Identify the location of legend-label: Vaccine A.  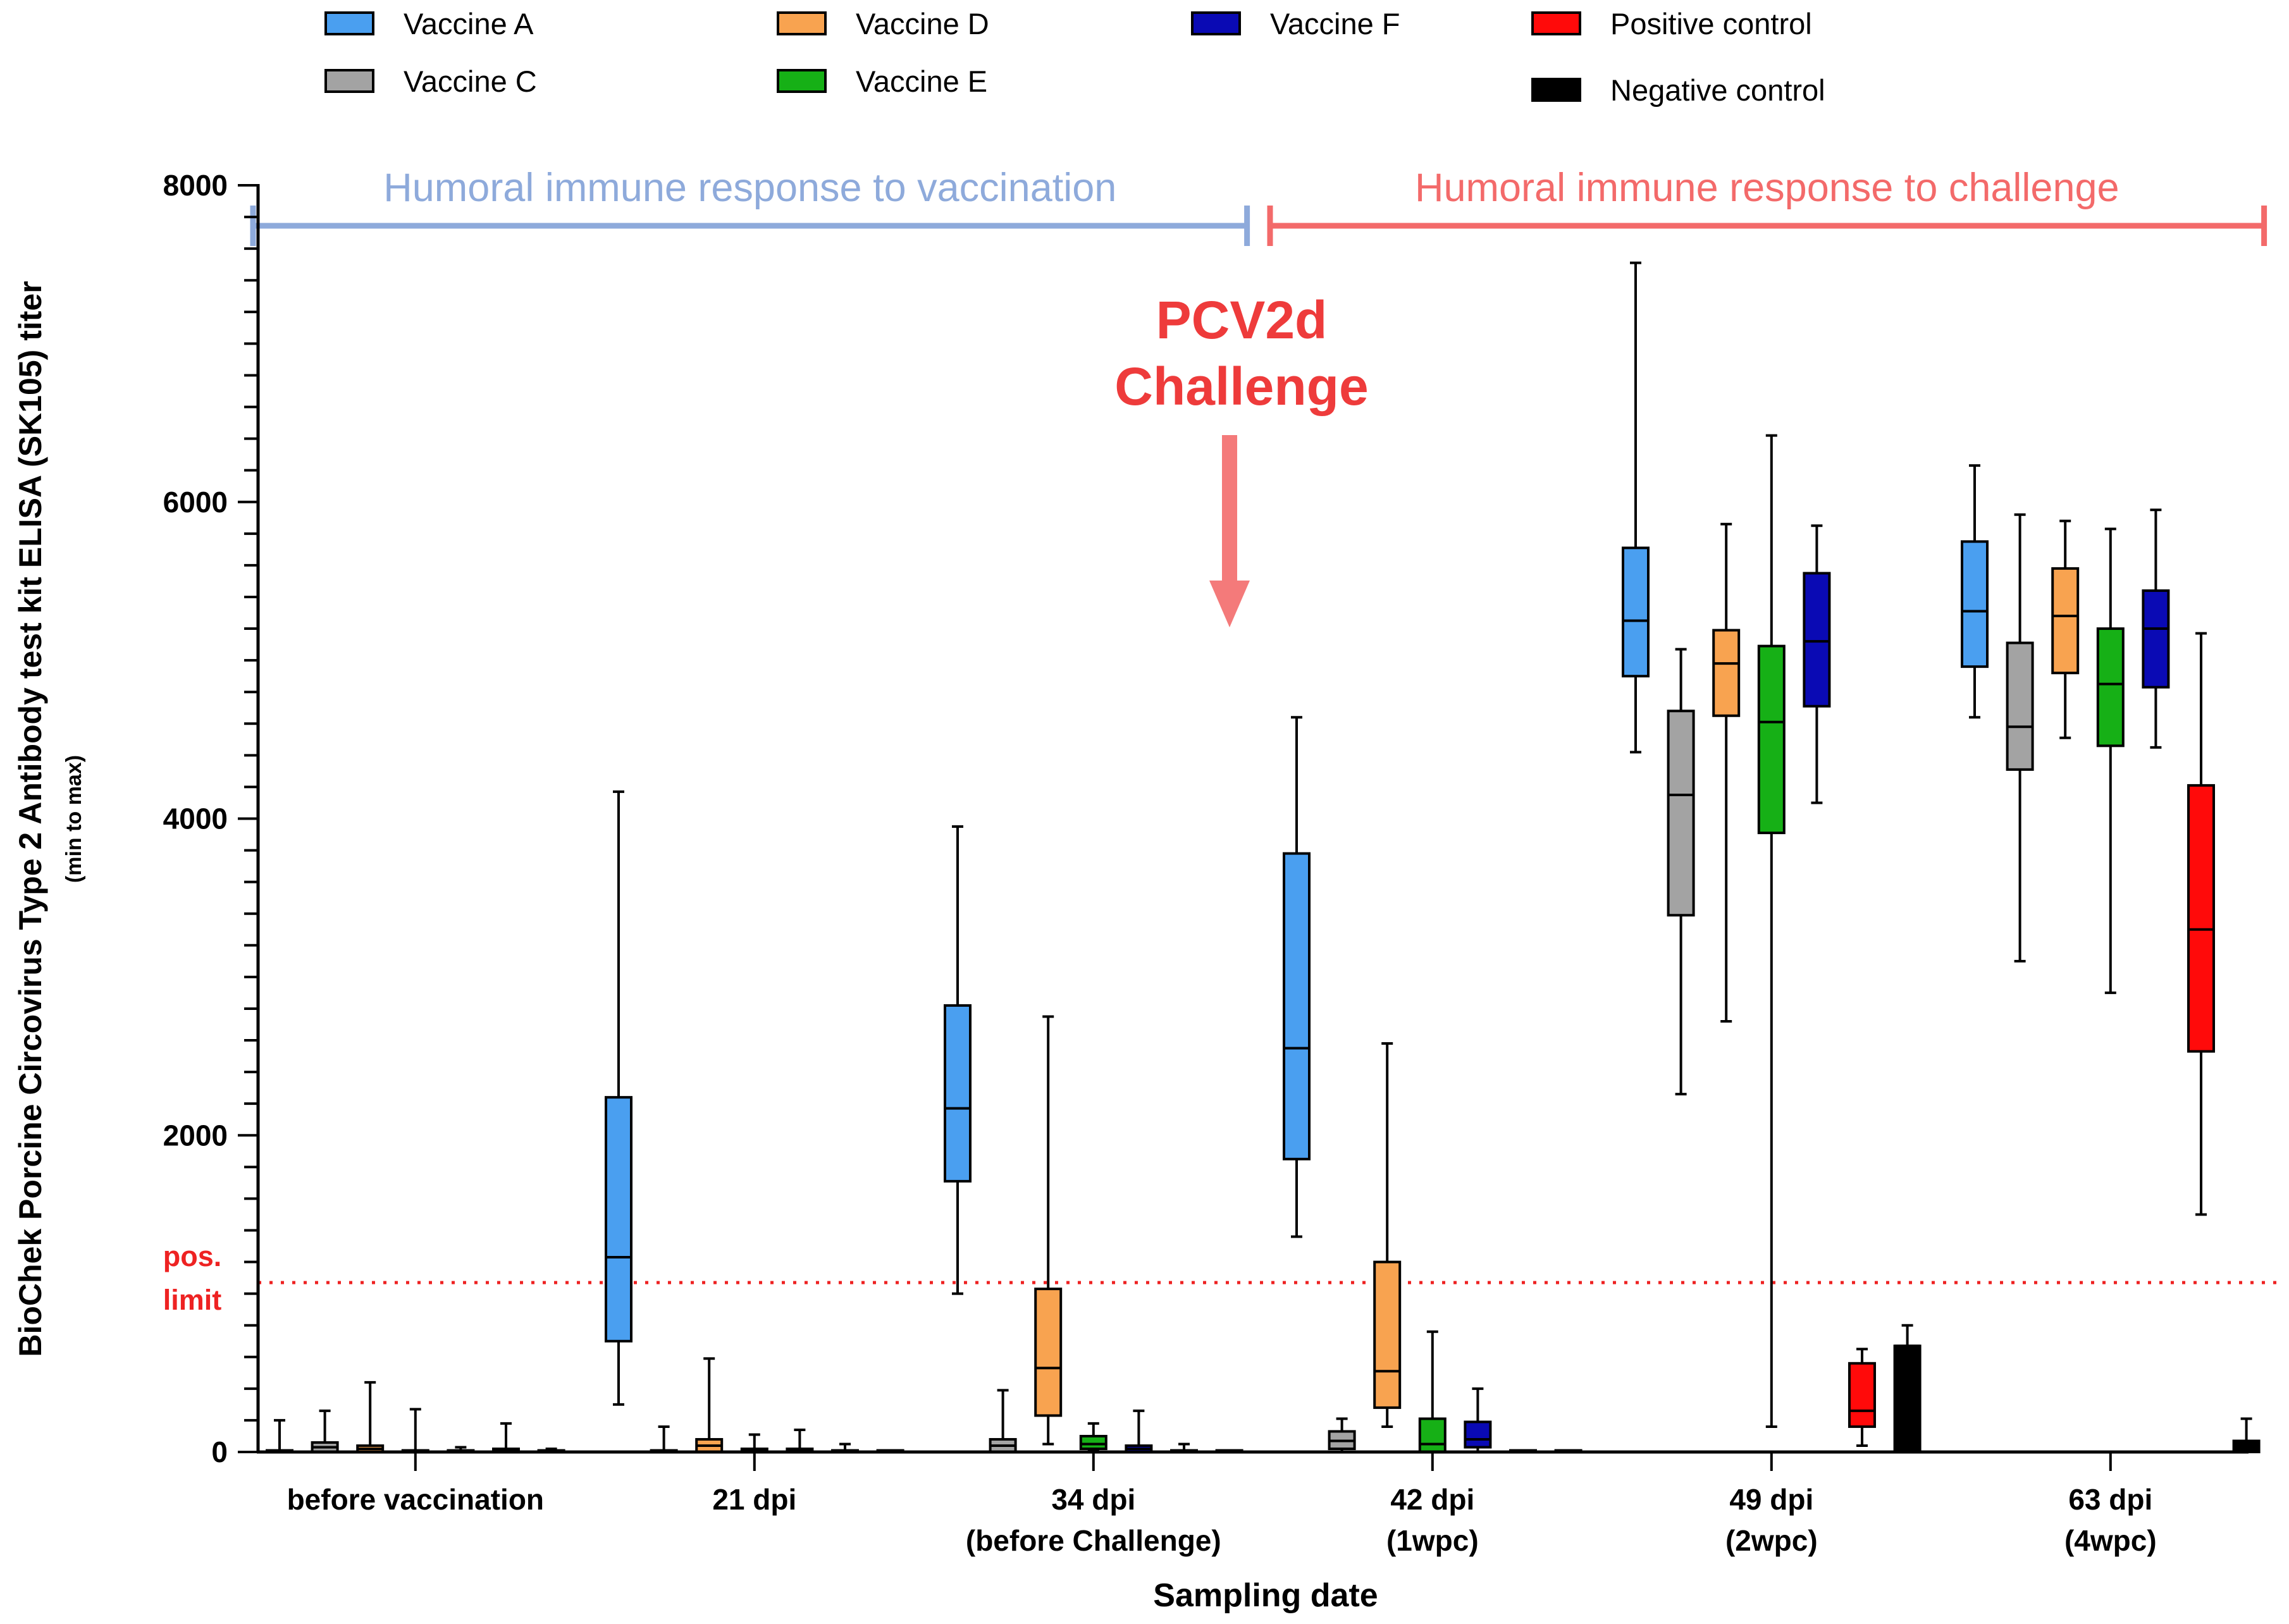
(469, 23).